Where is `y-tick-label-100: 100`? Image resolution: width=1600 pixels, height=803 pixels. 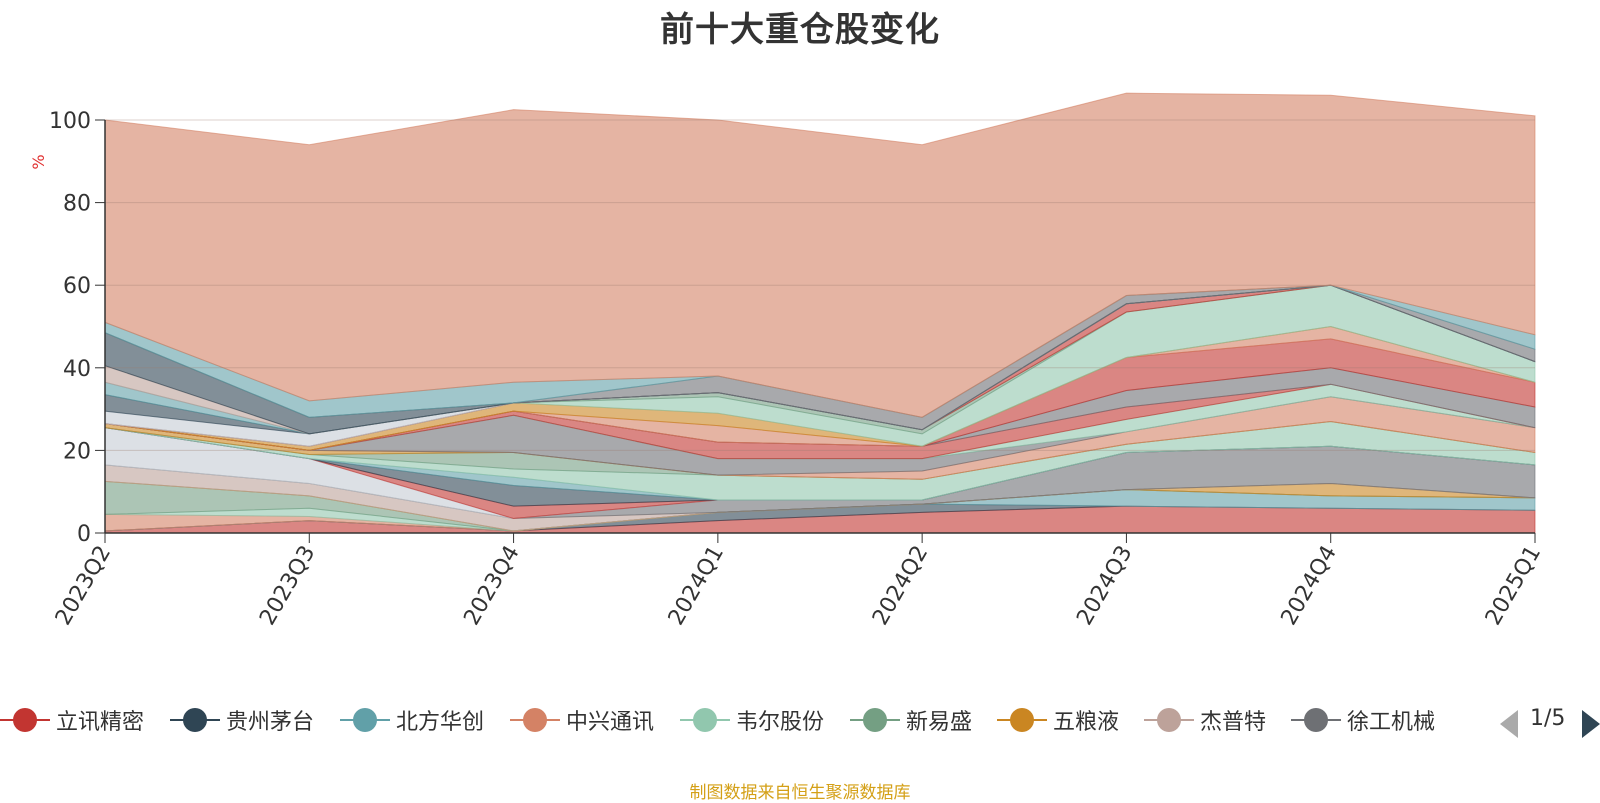 y-tick-label-100: 100 is located at coordinates (70, 121).